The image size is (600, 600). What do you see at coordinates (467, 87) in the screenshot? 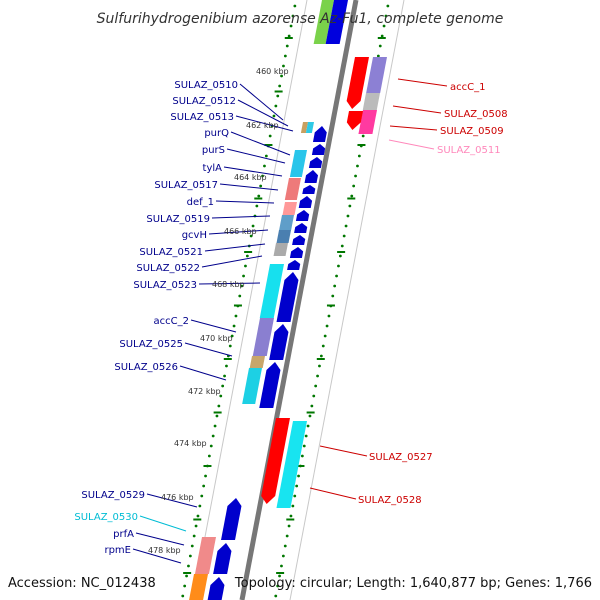
I see `gene-label-accc-1: accC_1` at bounding box center [467, 87].